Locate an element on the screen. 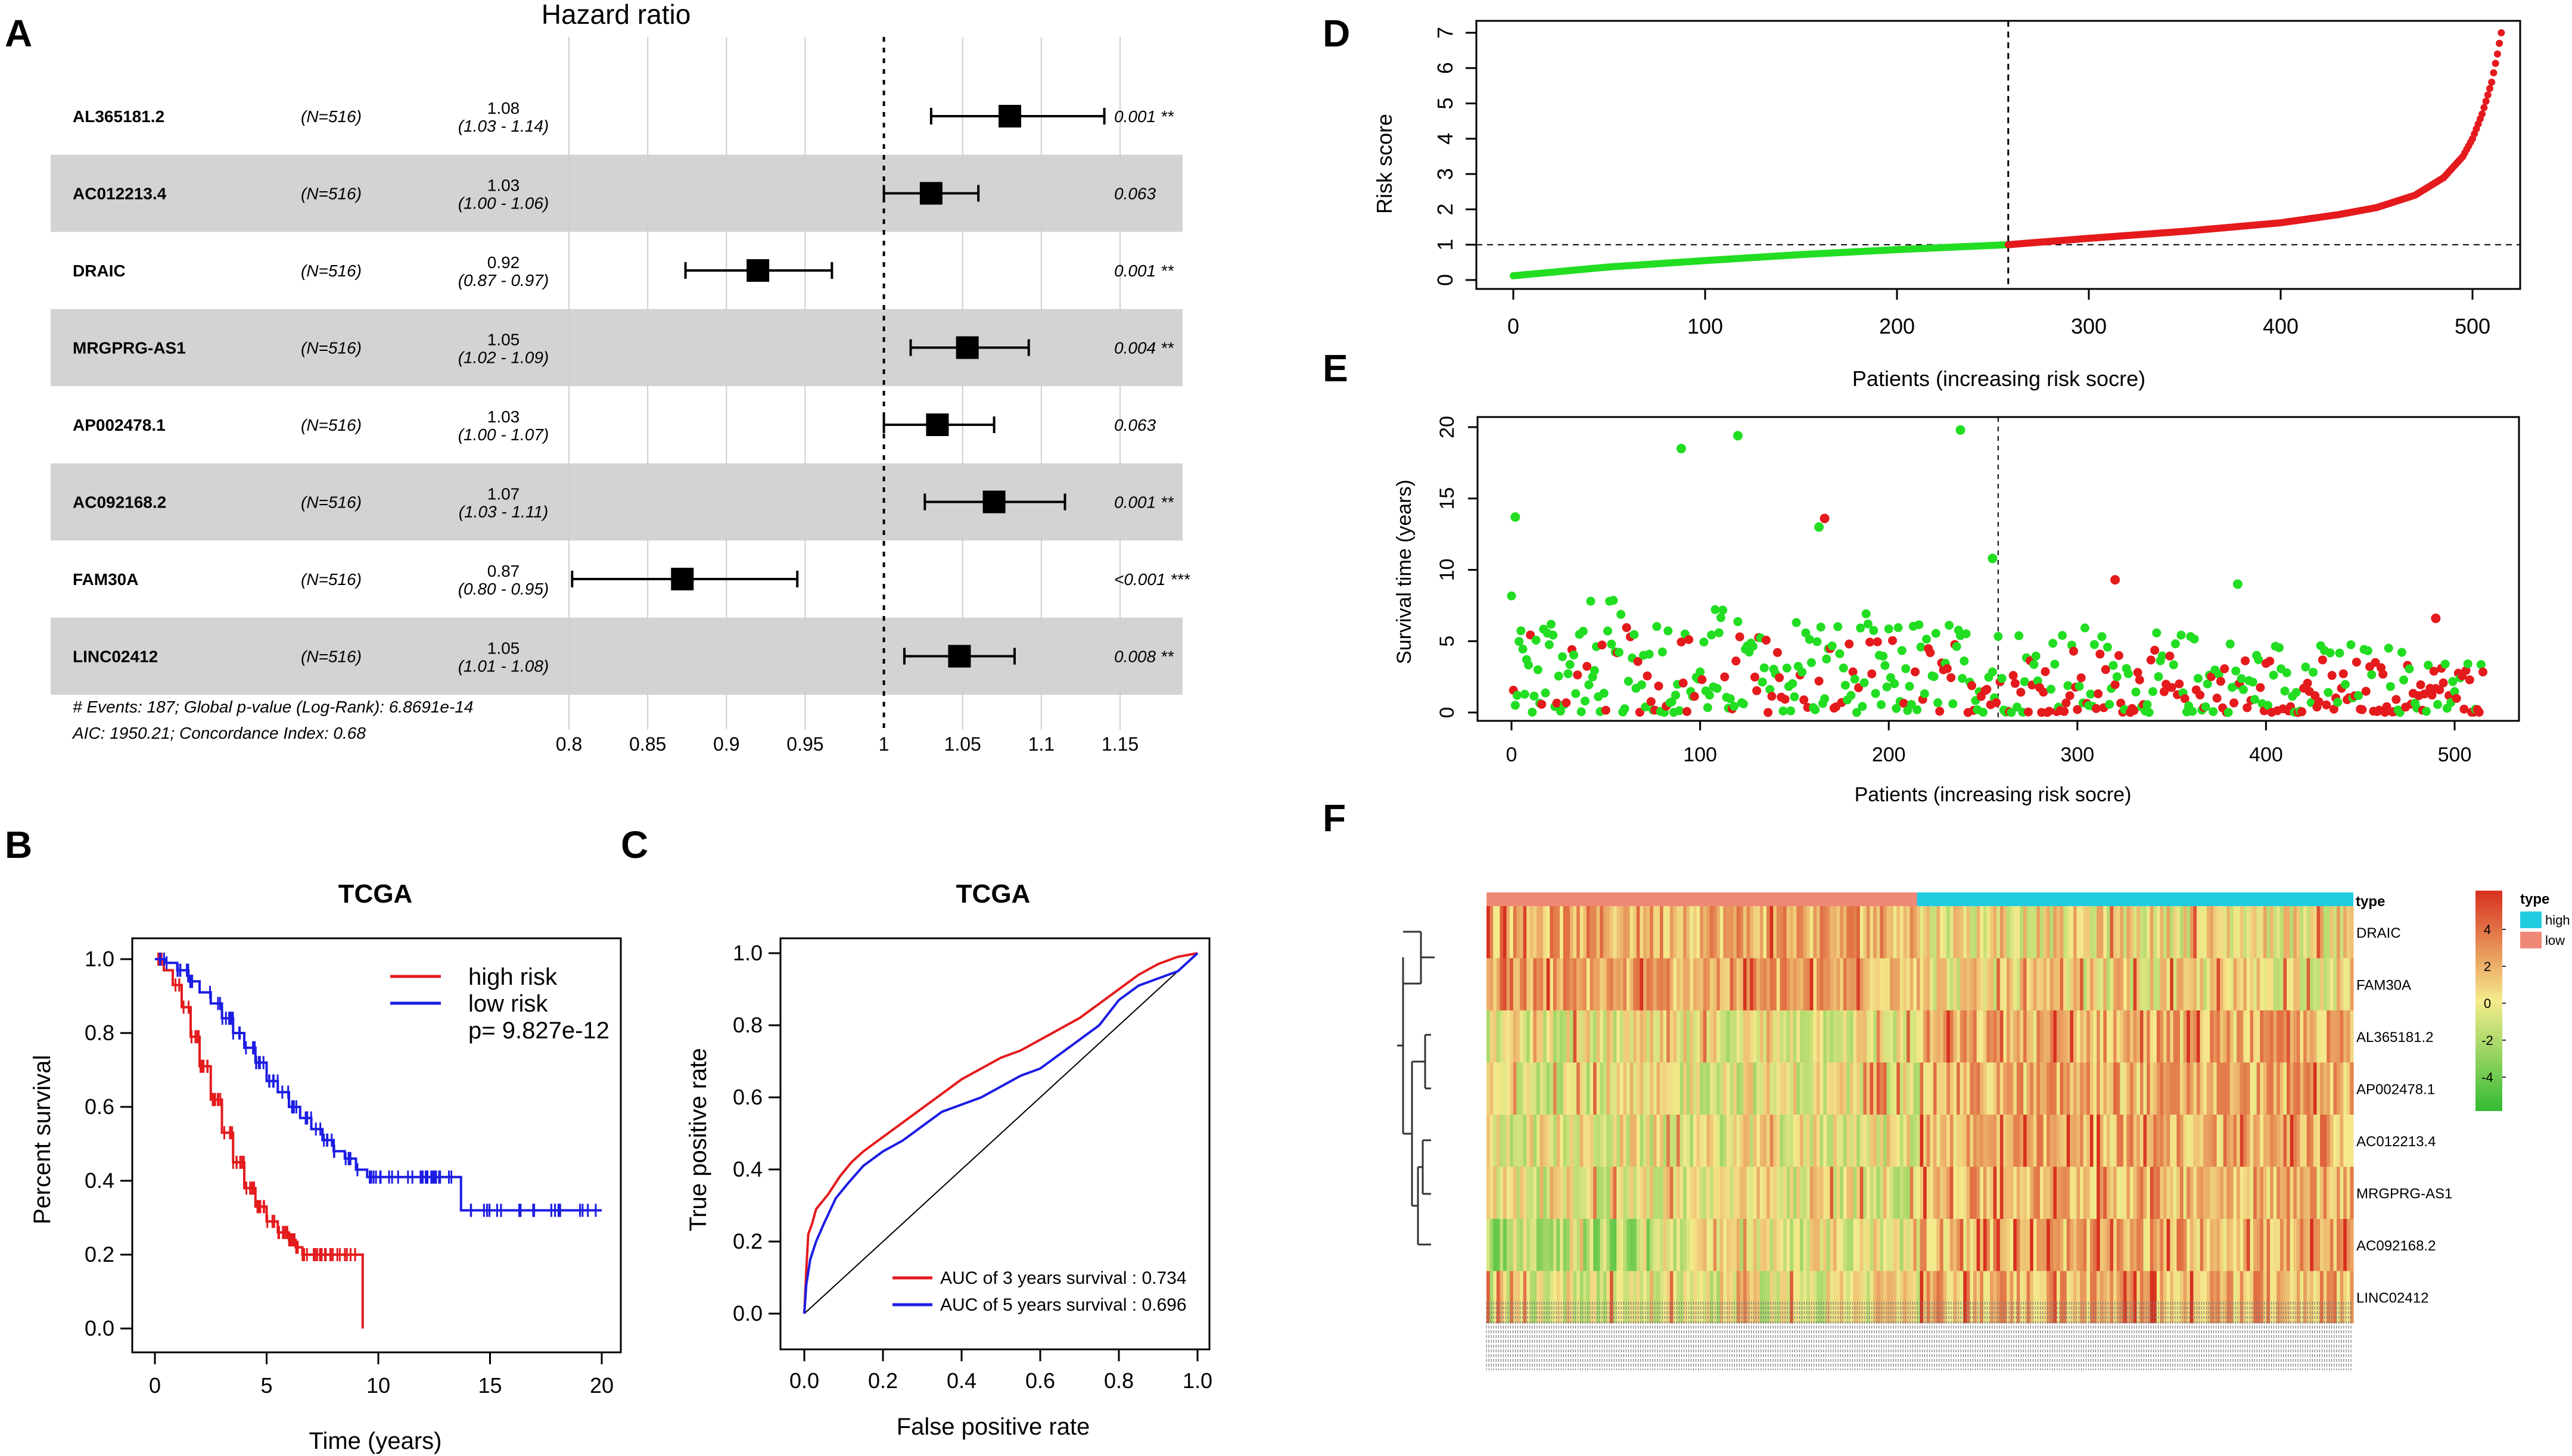 The height and width of the screenshot is (1456, 2572). forest-p-label: 0.001 ** is located at coordinates (1144, 502).